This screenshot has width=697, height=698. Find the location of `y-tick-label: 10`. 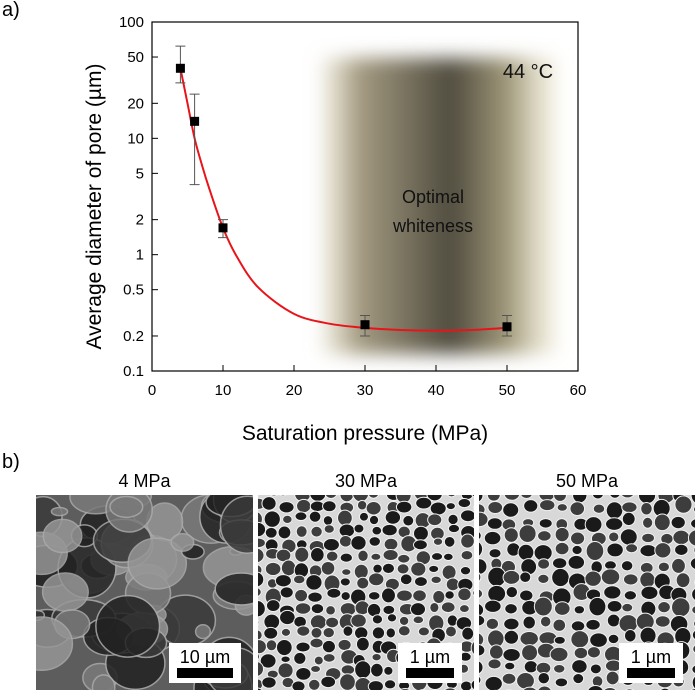

y-tick-label: 10 is located at coordinates (135, 138).